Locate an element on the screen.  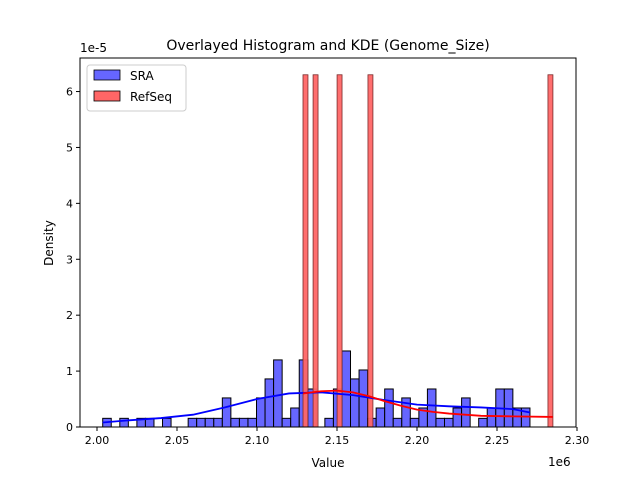
y-offset-label: 1e-5 is located at coordinates (93, 48).